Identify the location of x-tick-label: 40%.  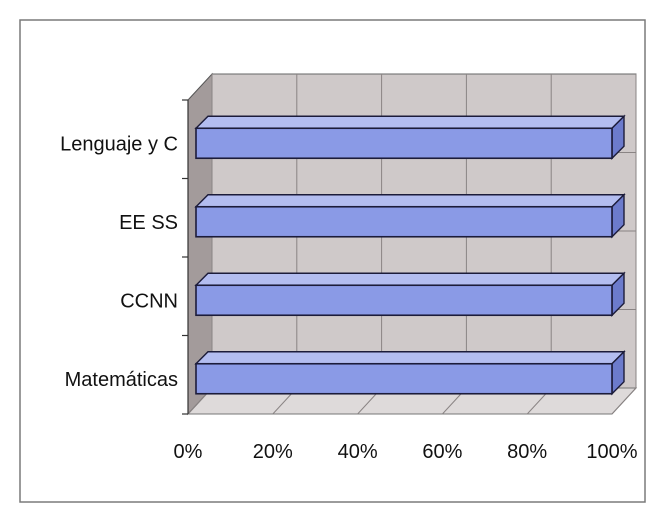
(358, 452).